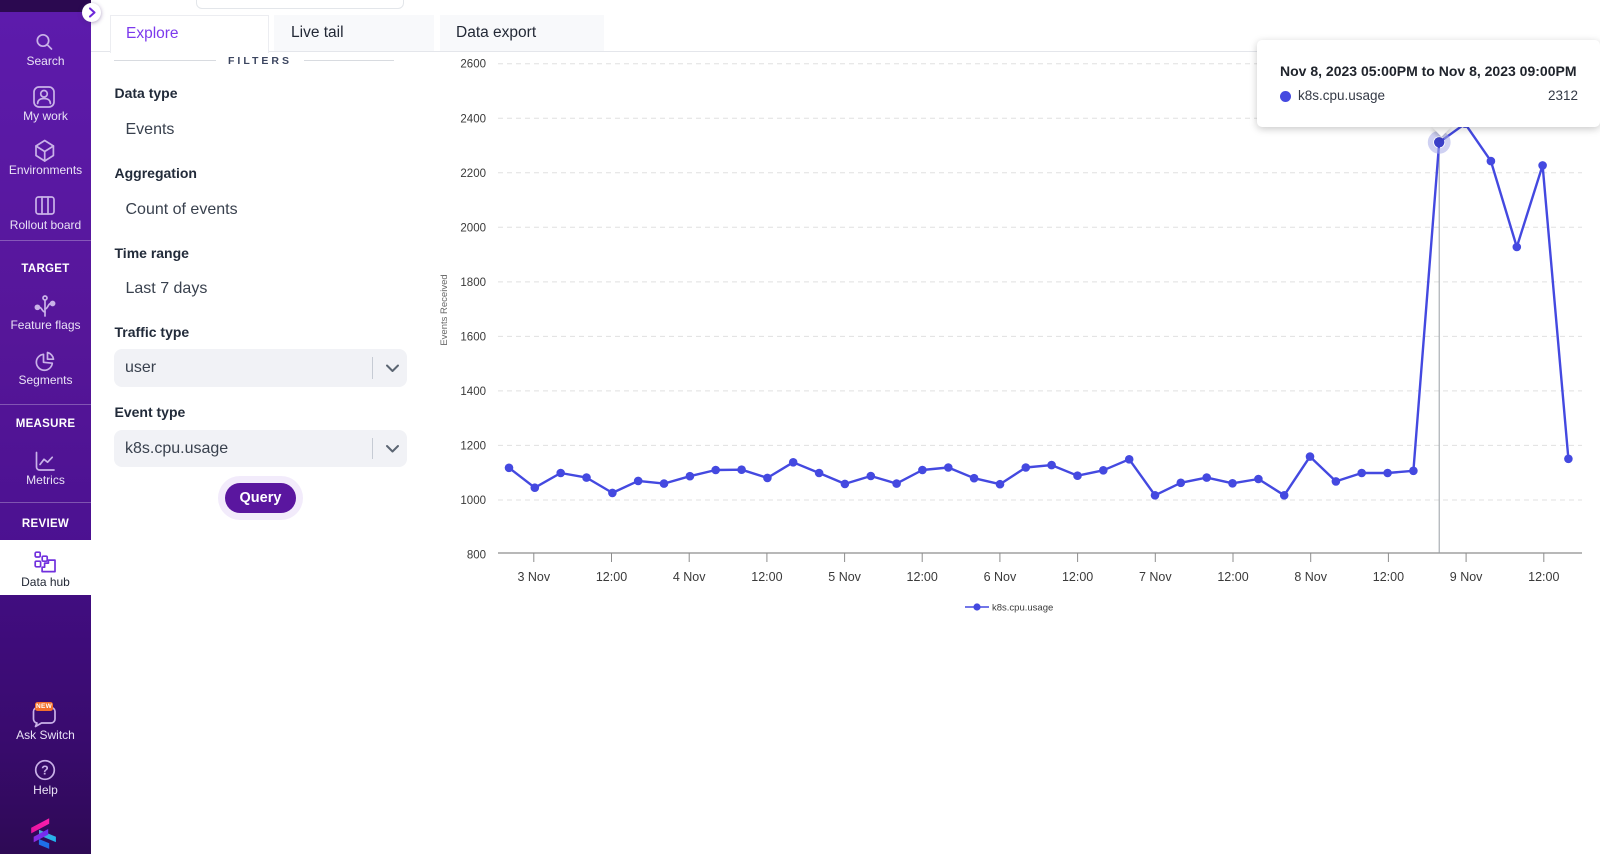 The image size is (1600, 854). What do you see at coordinates (689, 577) in the screenshot?
I see `svg-text: 4 Nov` at bounding box center [689, 577].